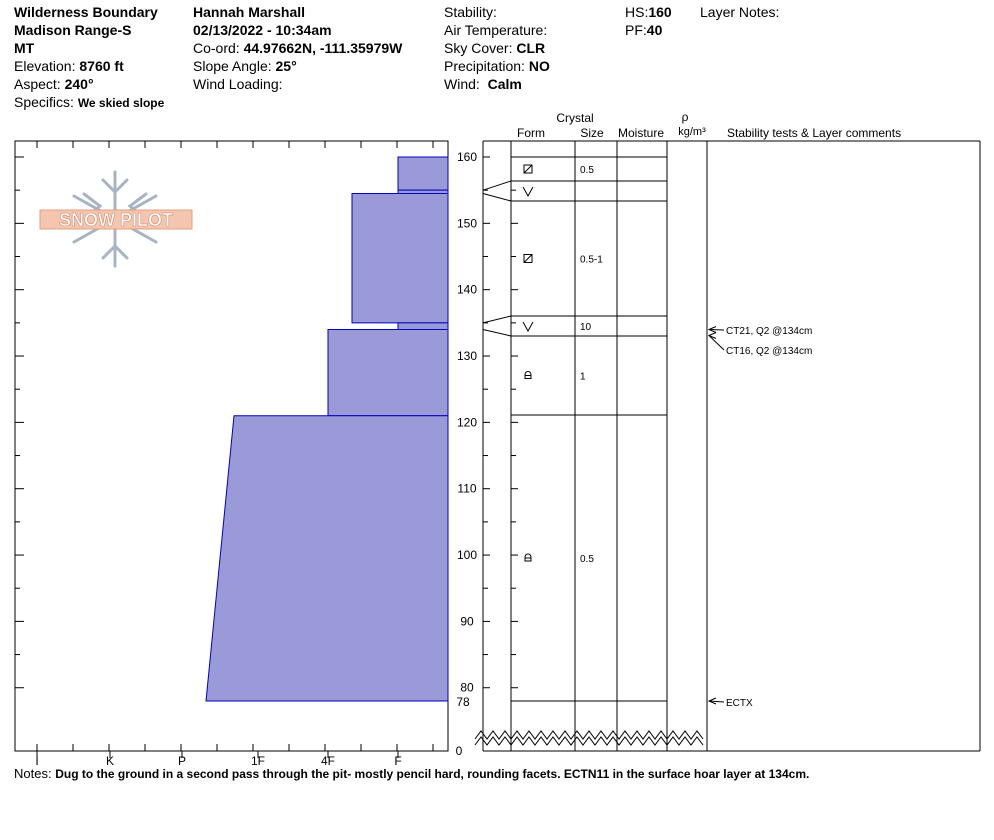 The height and width of the screenshot is (840, 994). What do you see at coordinates (467, 621) in the screenshot?
I see `depth-label: 90` at bounding box center [467, 621].